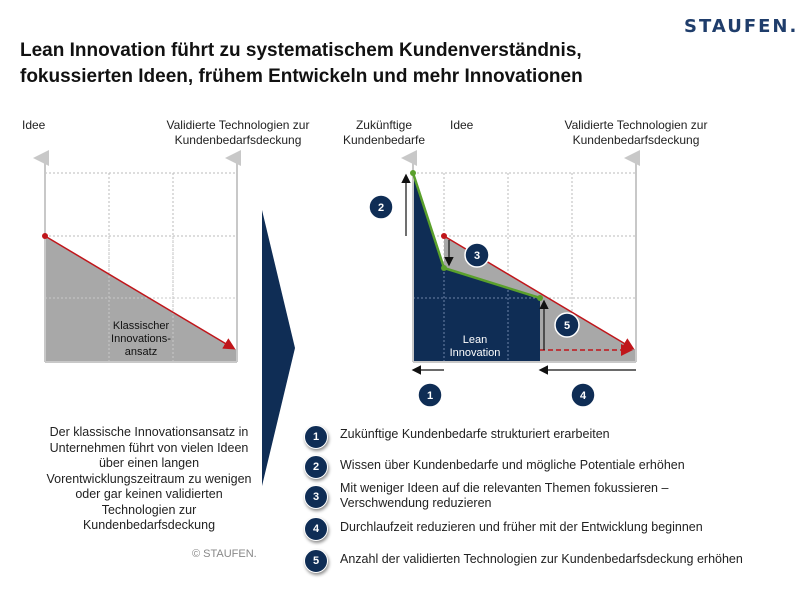 Image resolution: width=800 pixels, height=600 pixels. I want to click on left-chart, so click(137, 256).